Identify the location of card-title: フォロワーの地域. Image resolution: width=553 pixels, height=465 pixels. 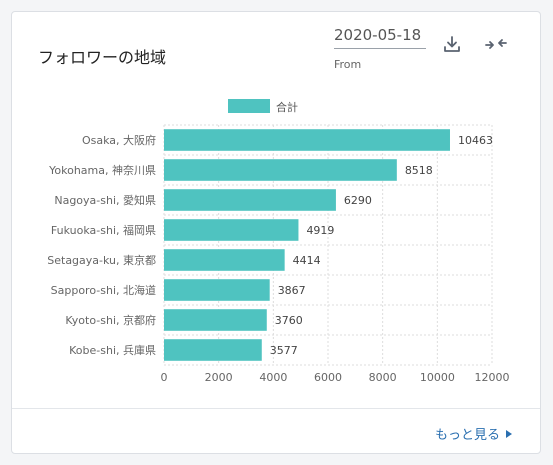
(102, 57).